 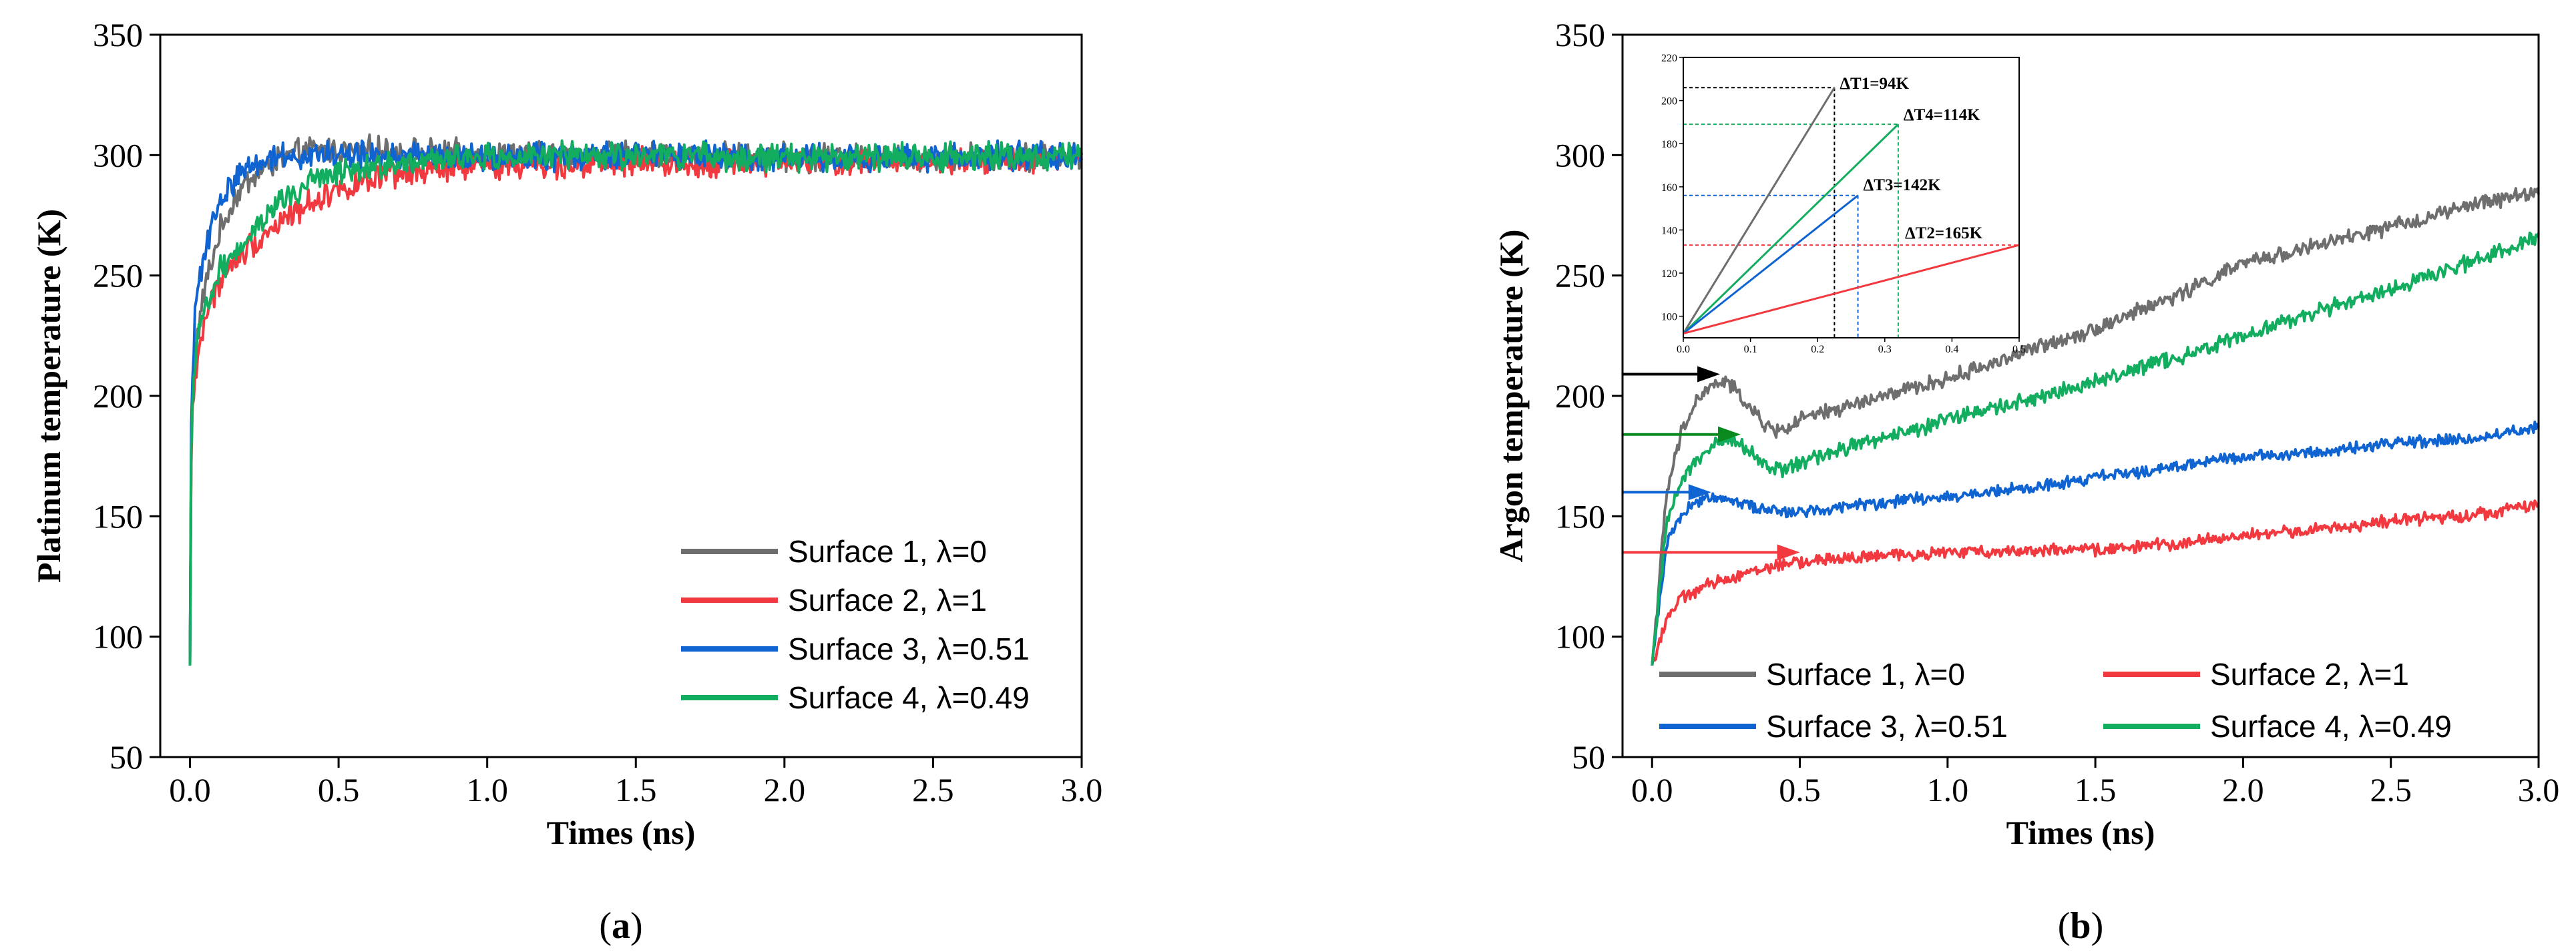 What do you see at coordinates (487, 789) in the screenshot?
I see `panel-a-x-tick-label: 1.0` at bounding box center [487, 789].